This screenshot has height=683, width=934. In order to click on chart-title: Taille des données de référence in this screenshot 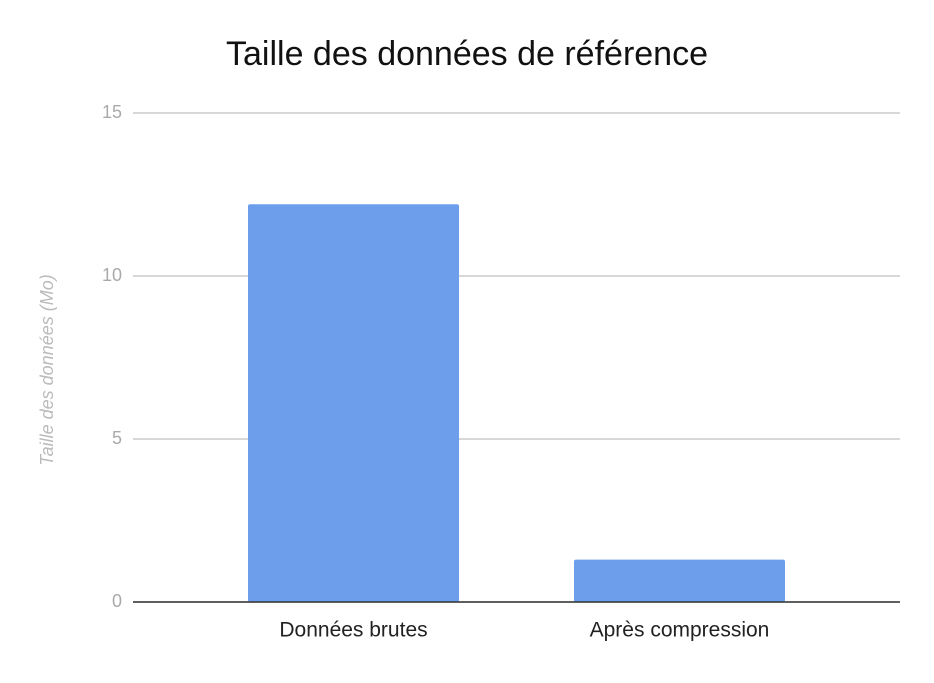, I will do `click(467, 54)`.